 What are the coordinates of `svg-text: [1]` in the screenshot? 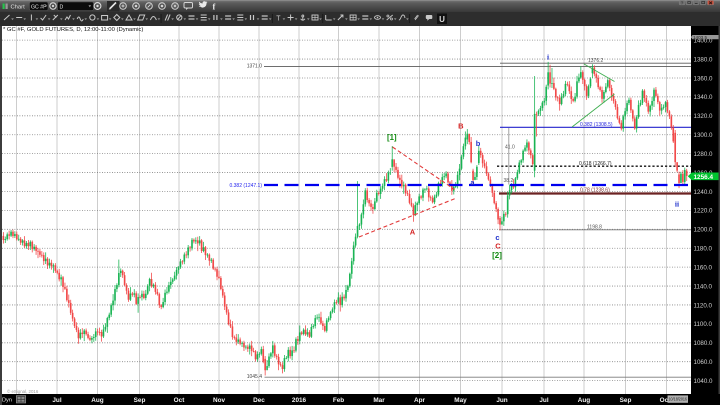 It's located at (392, 137).